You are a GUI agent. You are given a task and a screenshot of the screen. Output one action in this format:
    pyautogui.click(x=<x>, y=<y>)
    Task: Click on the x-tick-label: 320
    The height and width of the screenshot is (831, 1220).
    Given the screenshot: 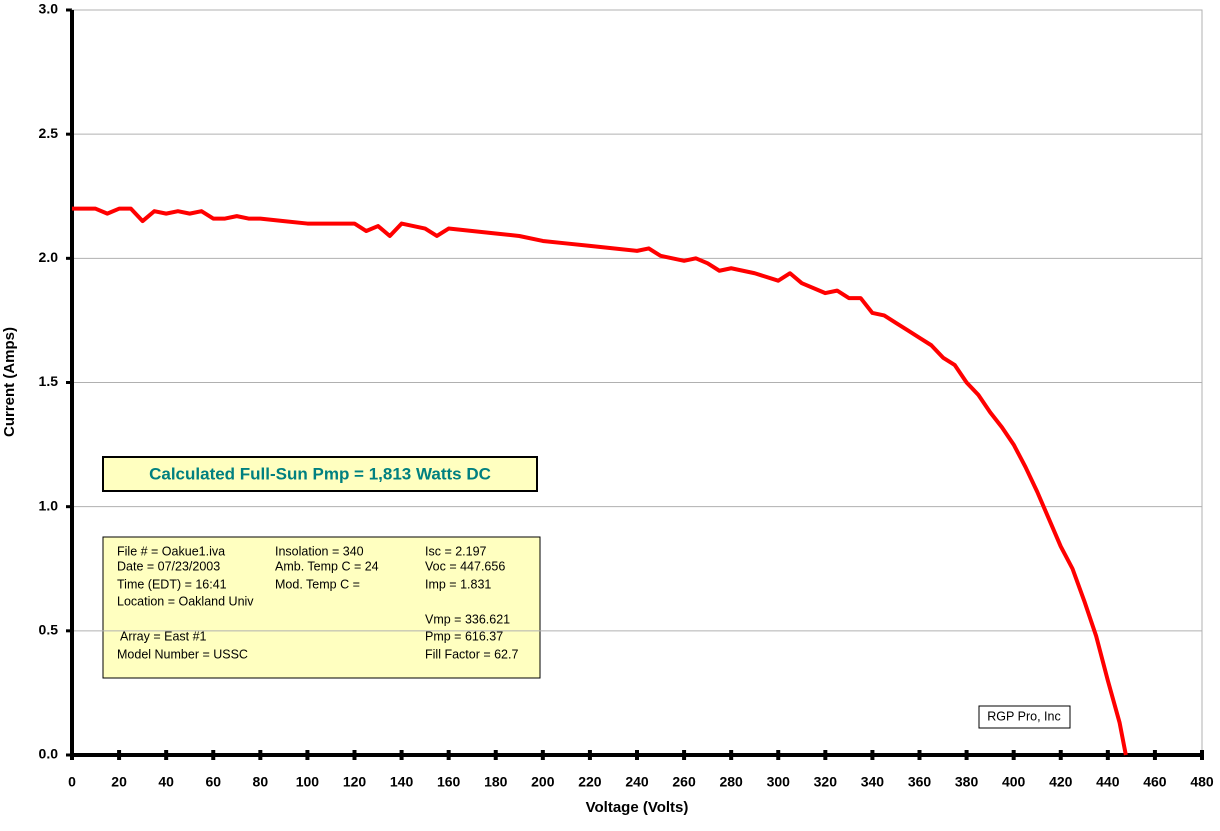 What is the action you would take?
    pyautogui.click(x=826, y=782)
    